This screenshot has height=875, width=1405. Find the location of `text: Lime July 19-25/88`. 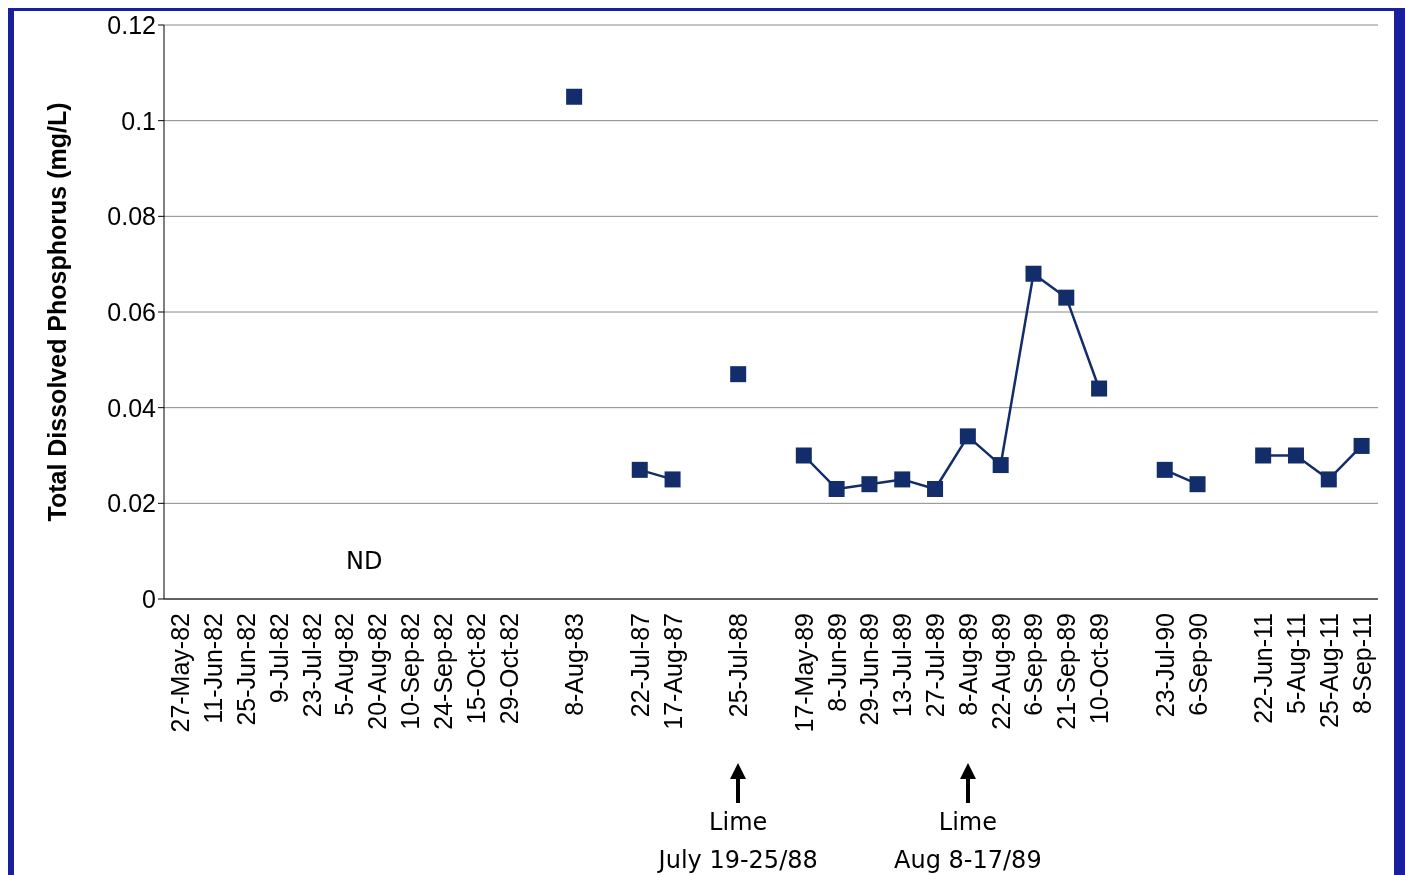

text: Lime July 19-25/88 is located at coordinates (737, 841).